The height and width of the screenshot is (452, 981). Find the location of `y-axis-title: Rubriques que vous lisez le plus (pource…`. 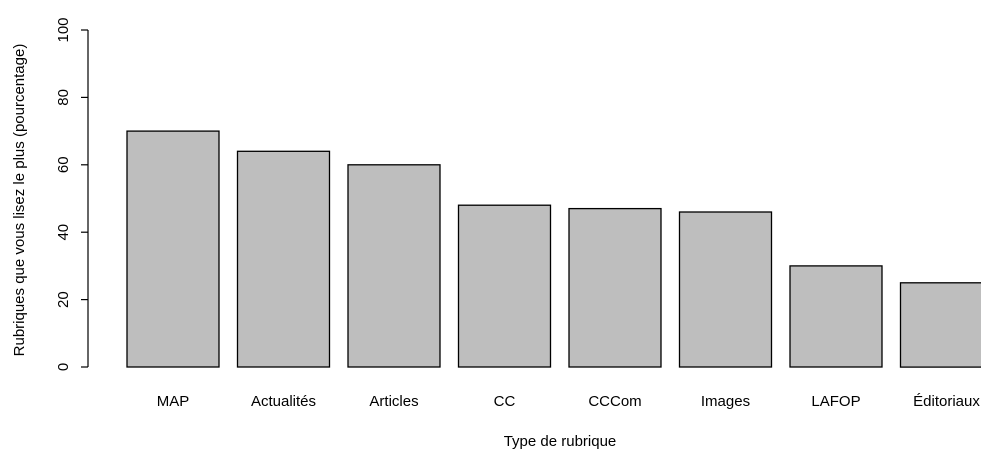

y-axis-title: Rubriques que vous lisez le plus (pource… is located at coordinates (19, 200).